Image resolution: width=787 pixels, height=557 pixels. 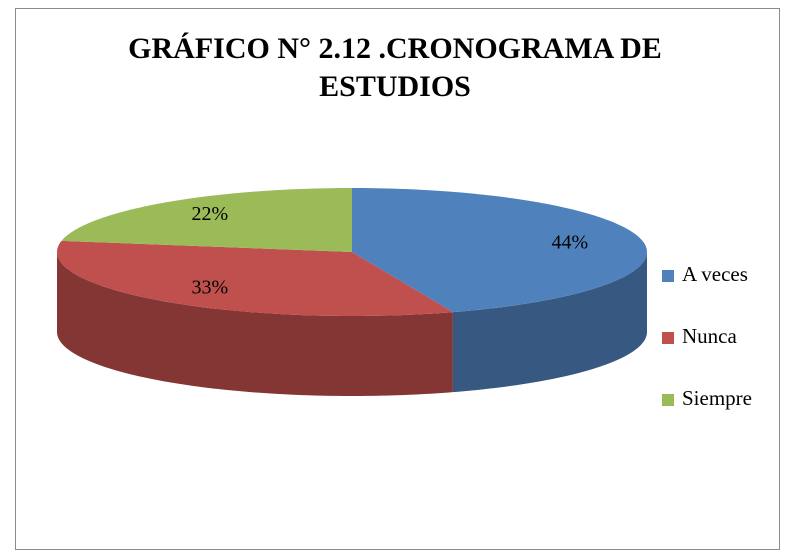 I want to click on legend-label: Nunca, so click(x=709, y=336).